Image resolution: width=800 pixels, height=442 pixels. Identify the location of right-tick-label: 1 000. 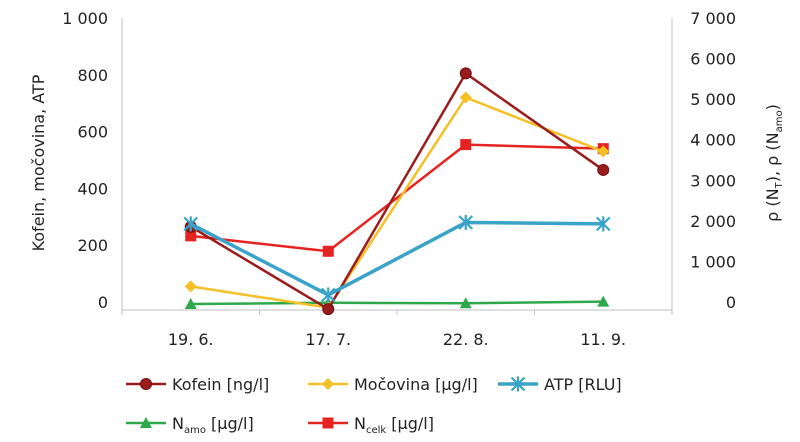
(713, 261).